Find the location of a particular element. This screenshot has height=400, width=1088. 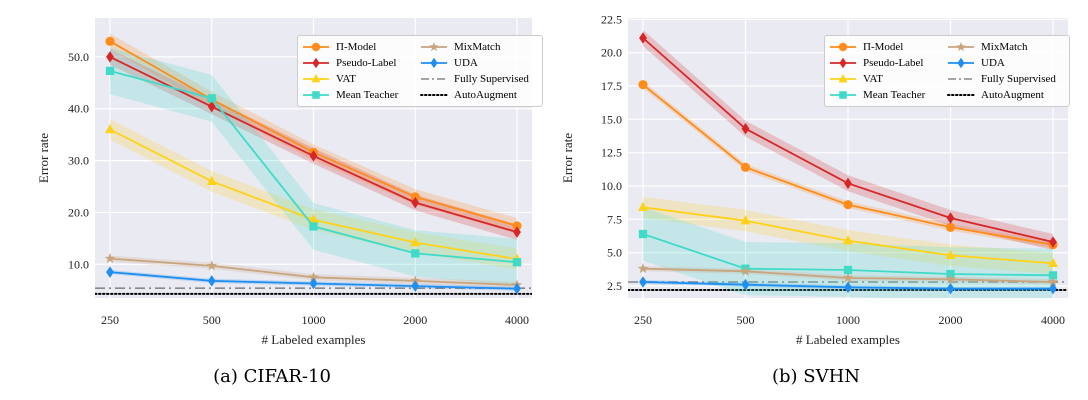

legend-label: AutoAugment is located at coordinates (485, 95).